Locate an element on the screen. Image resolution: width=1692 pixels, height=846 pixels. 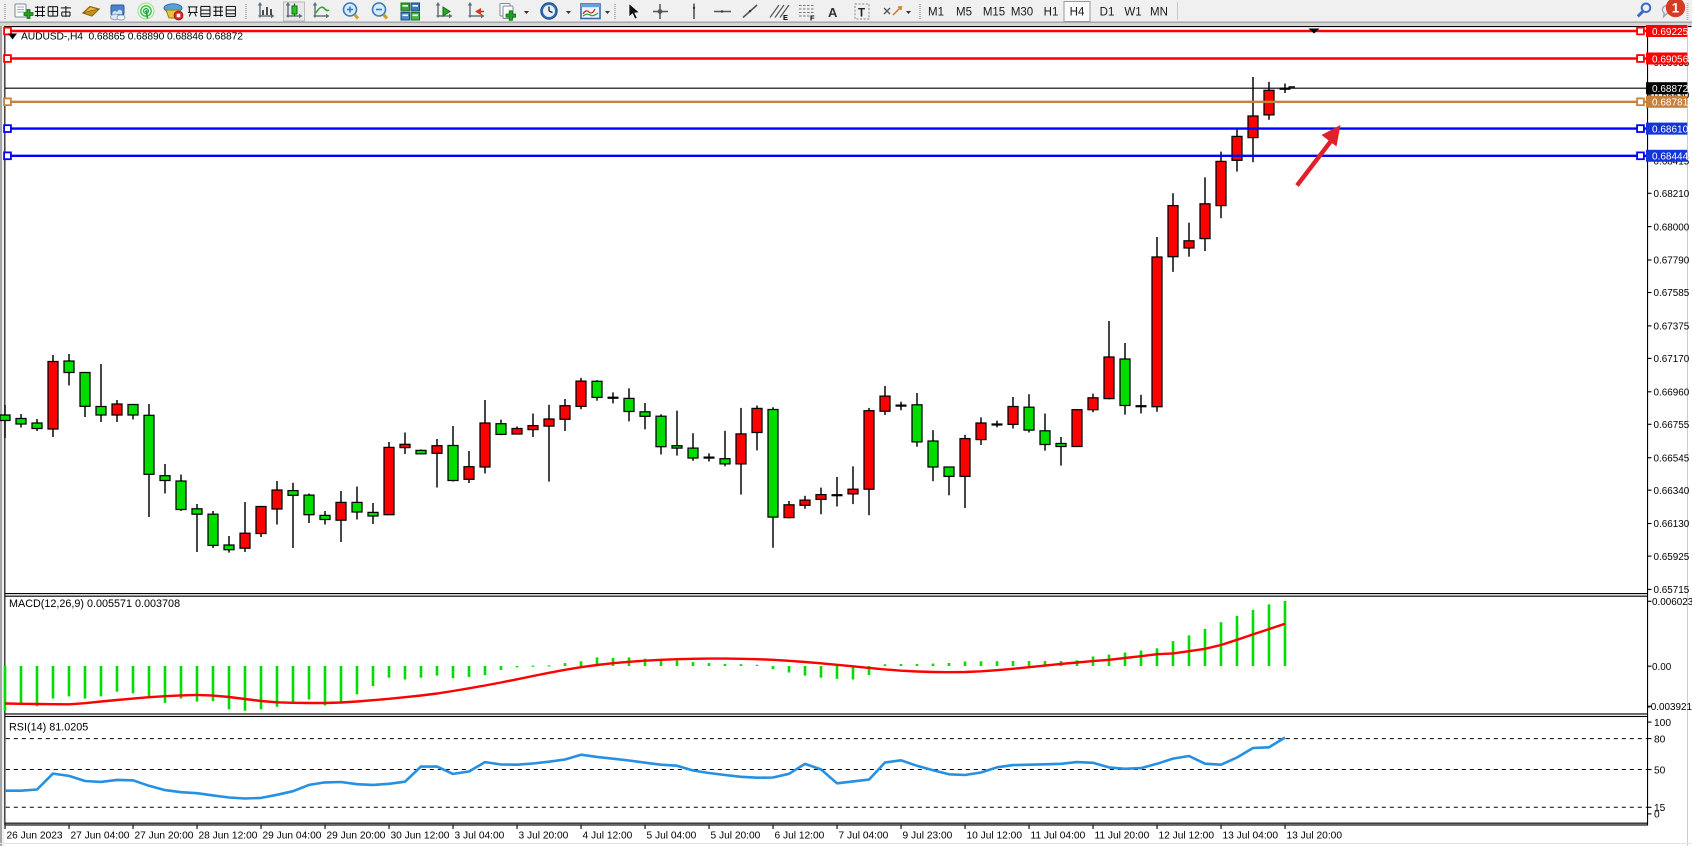
svg-text: 0.69225 is located at coordinates (1670, 32).